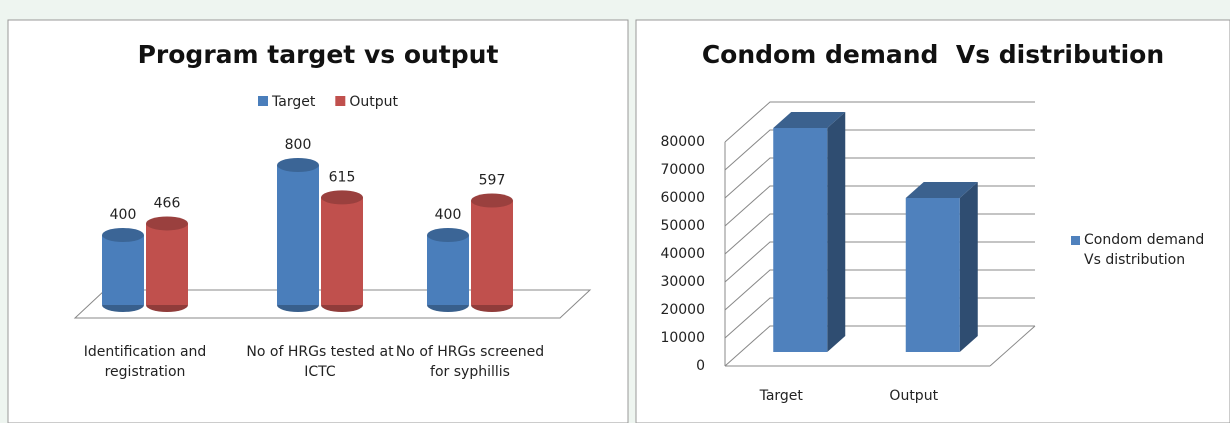 The image size is (1230, 423). Describe the element at coordinates (342, 177) in the screenshot. I see `data-label: 615` at that location.